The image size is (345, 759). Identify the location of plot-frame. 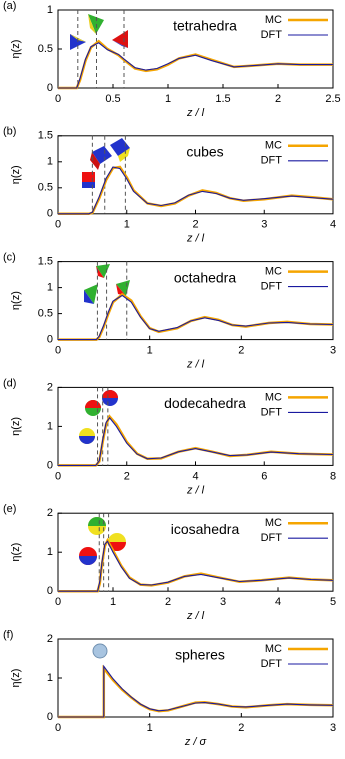
(195, 301).